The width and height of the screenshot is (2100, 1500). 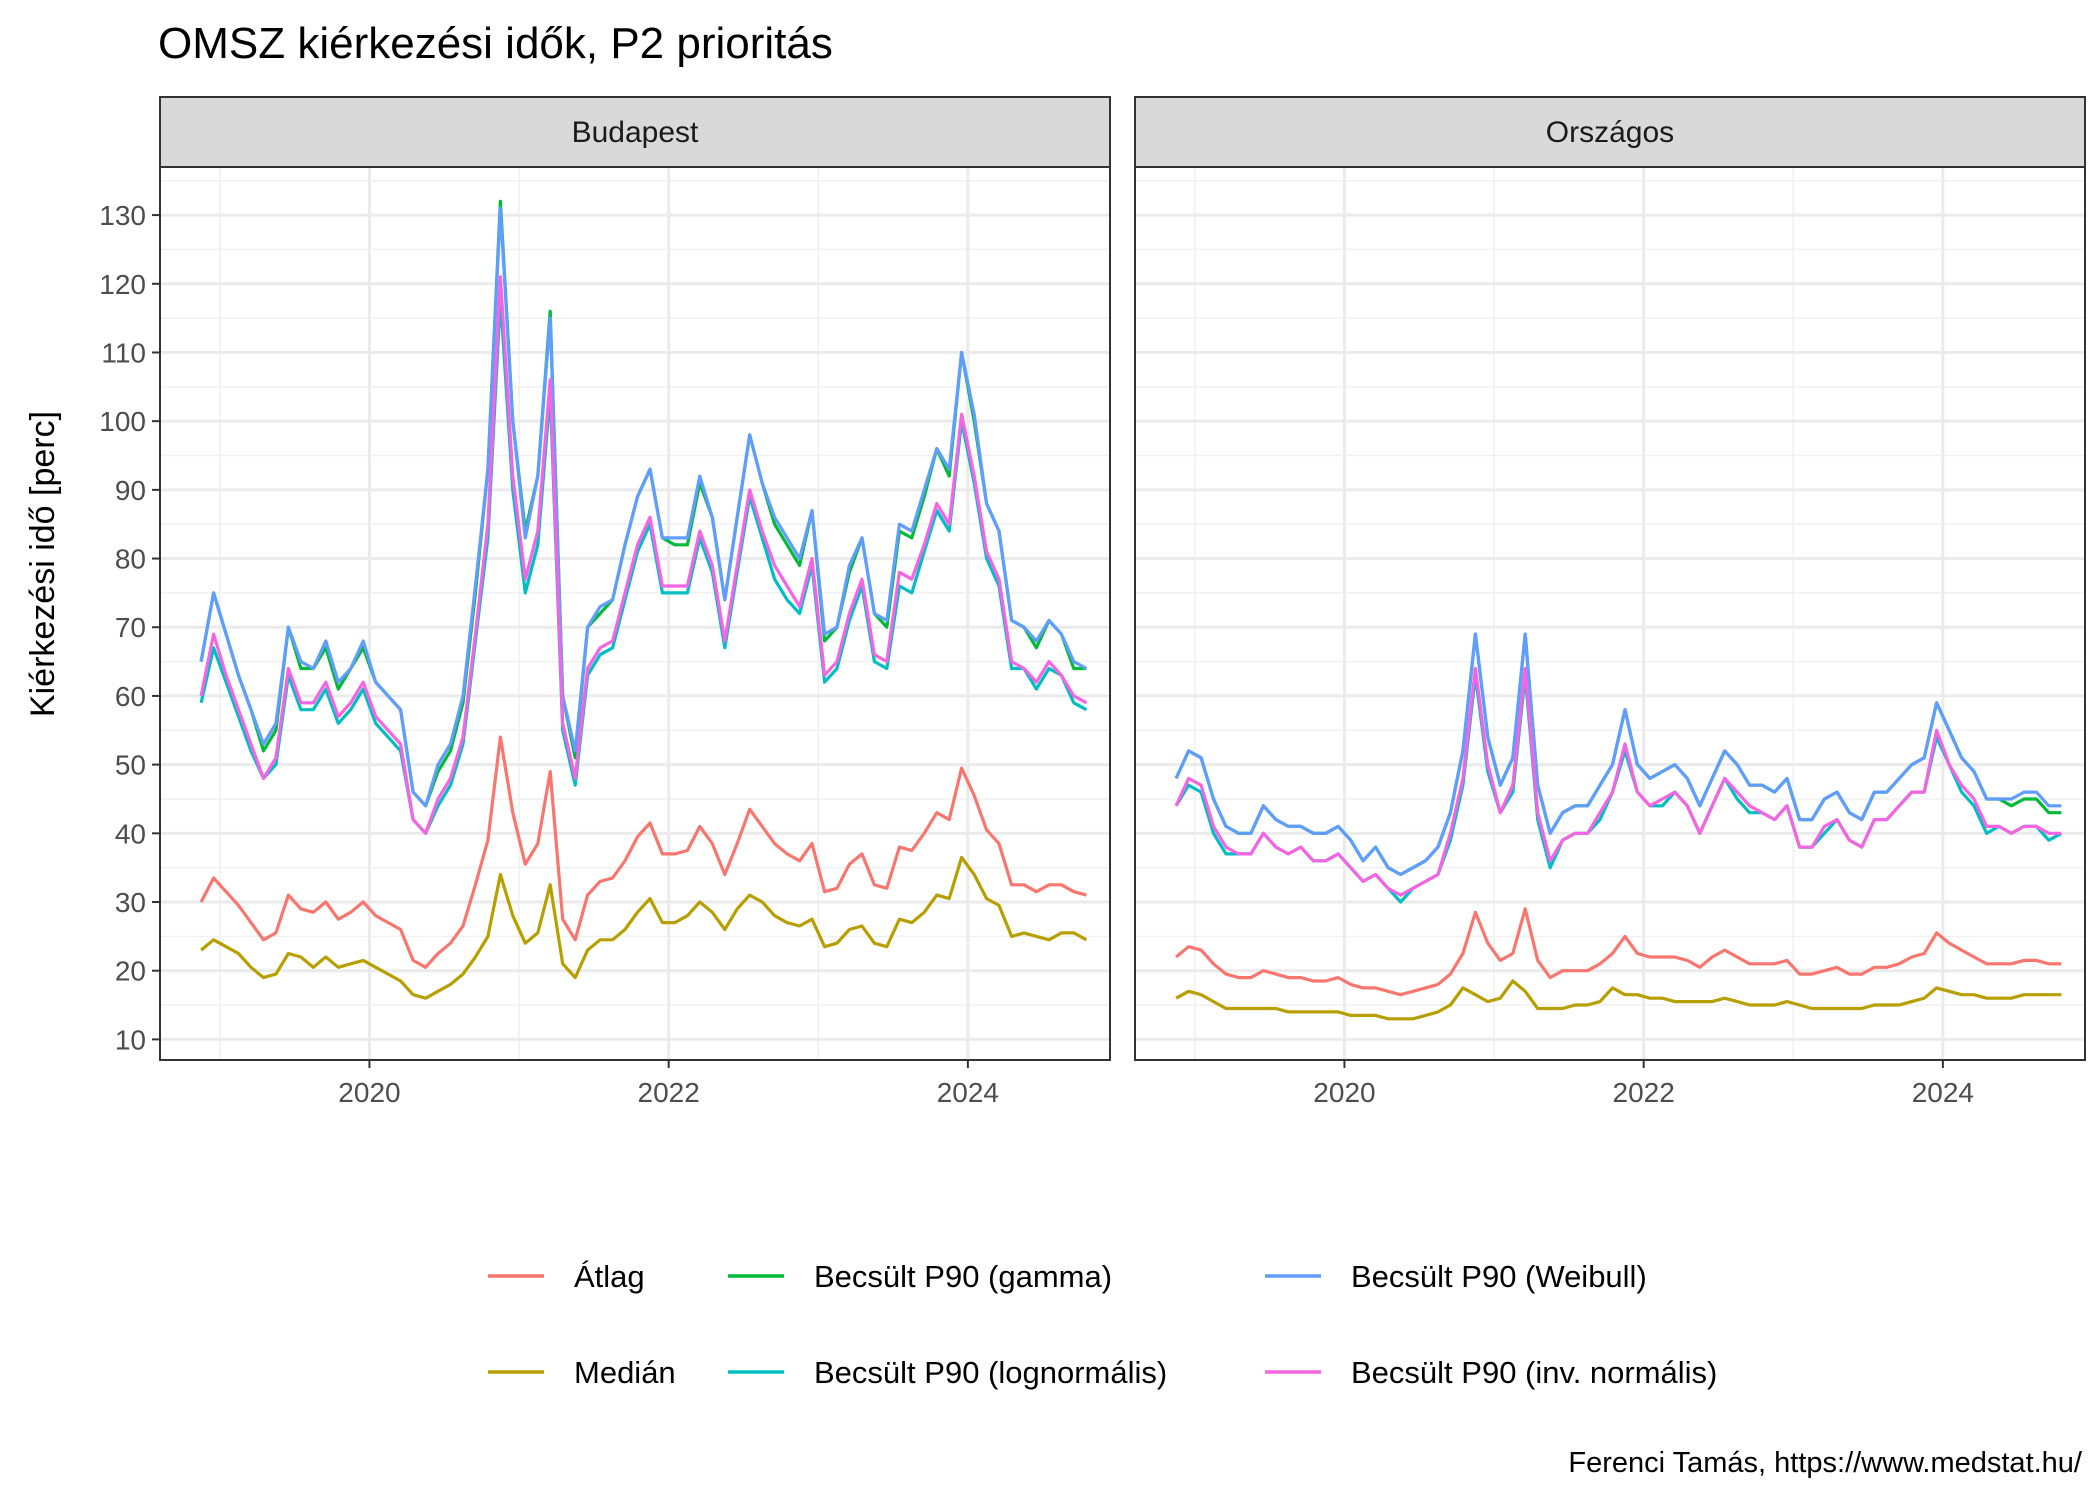 I want to click on y-axis-title: Kiérkezési idő [perc], so click(x=43, y=564).